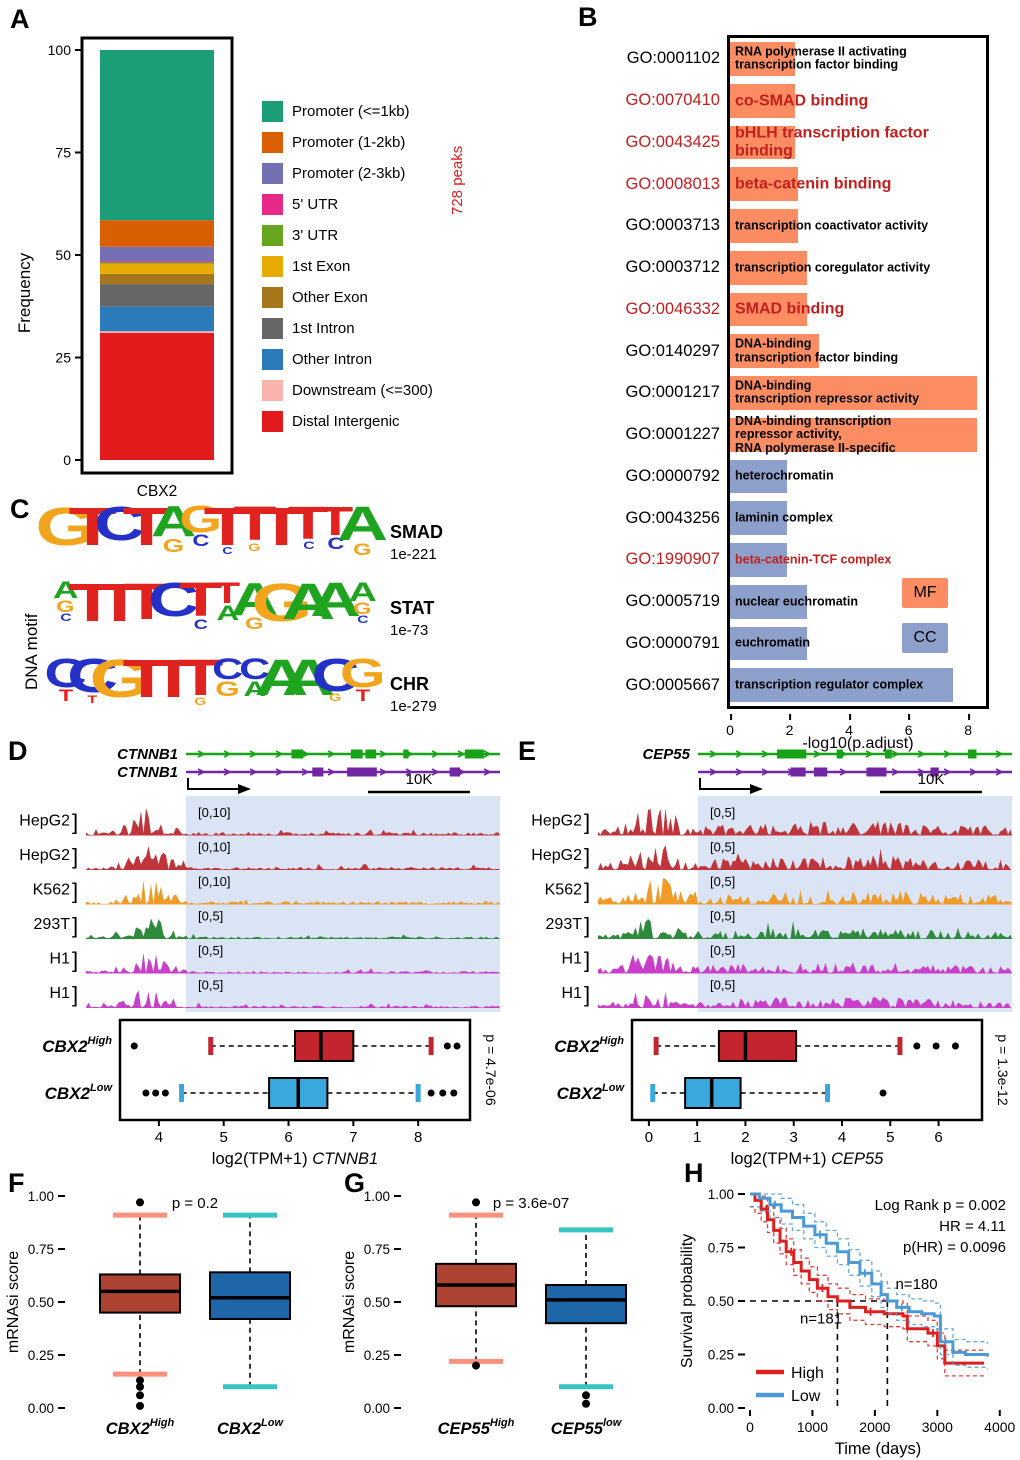 The height and width of the screenshot is (1460, 1020). Describe the element at coordinates (694, 1173) in the screenshot. I see `panel-h-label: H` at that location.